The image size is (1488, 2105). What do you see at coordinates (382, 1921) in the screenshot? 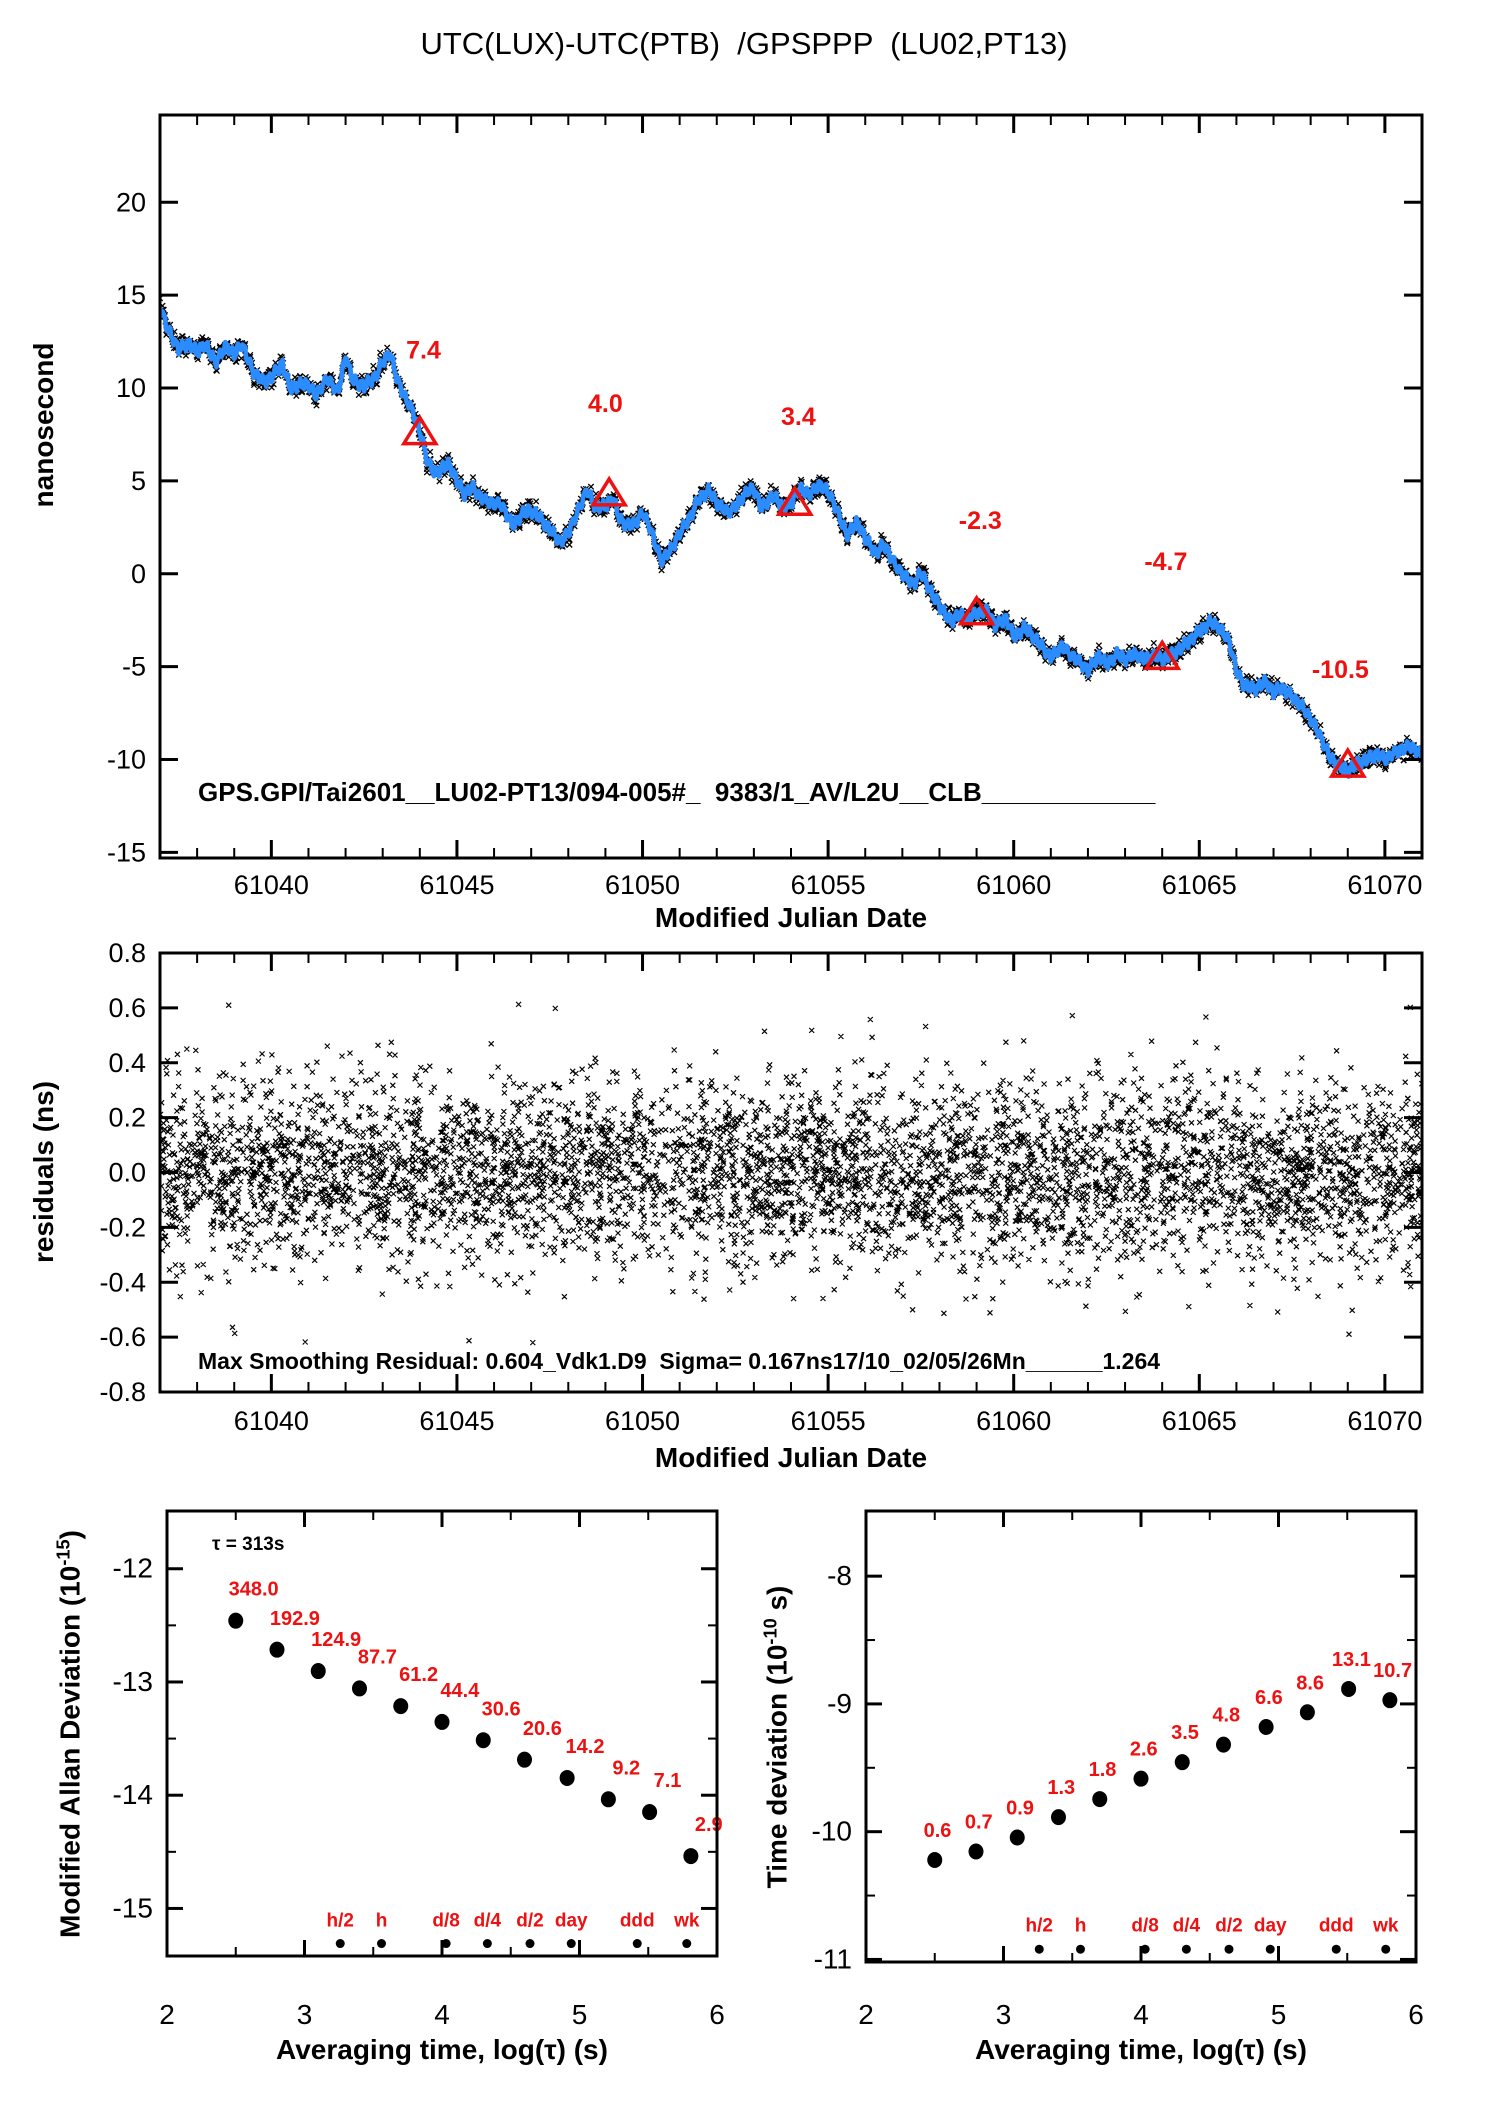
I see `time-reference-label: h` at bounding box center [382, 1921].